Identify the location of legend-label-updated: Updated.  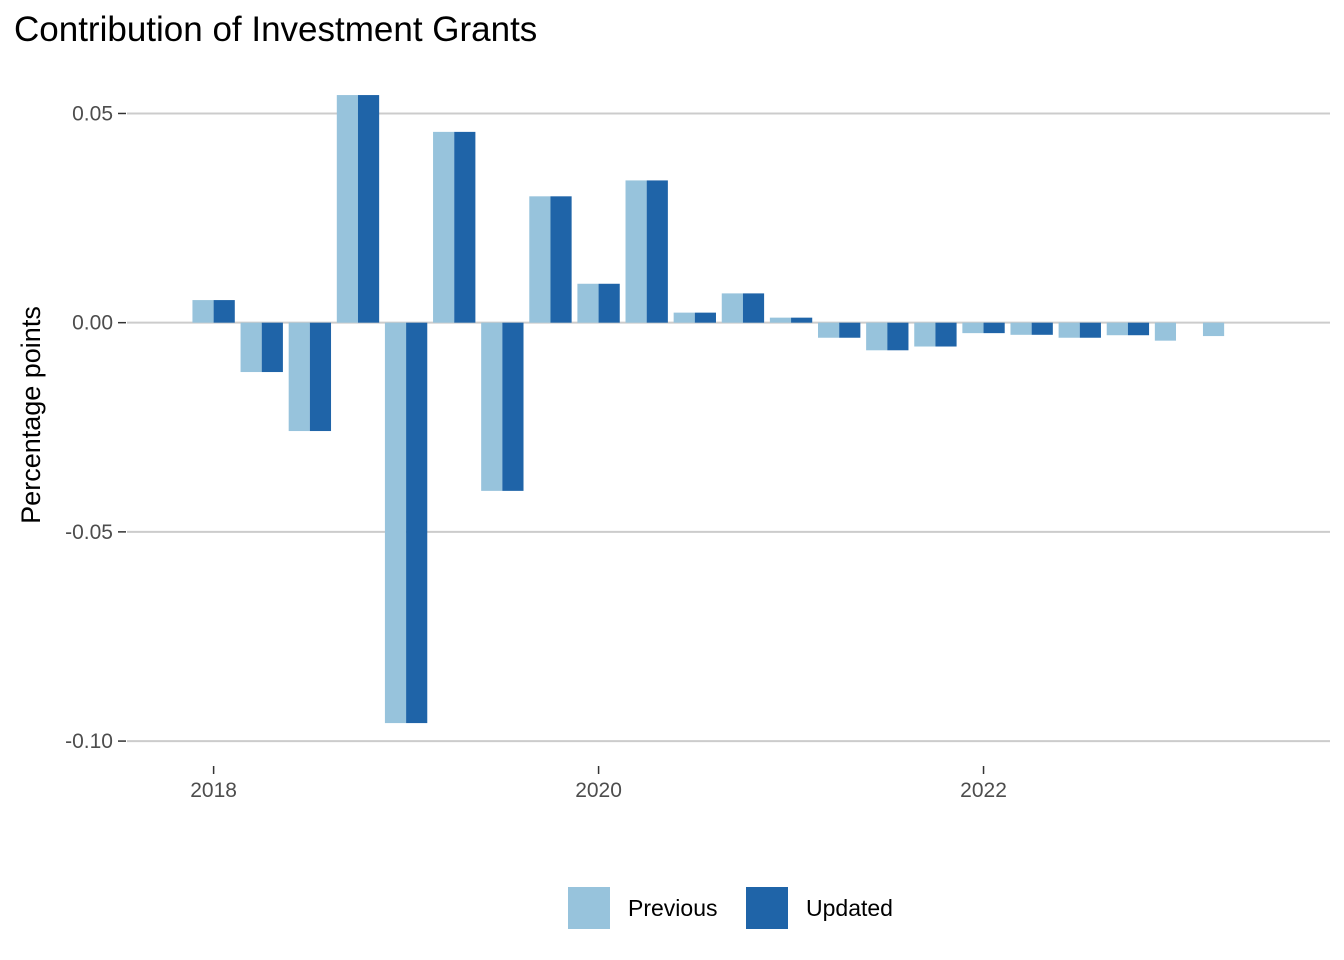
(849, 908).